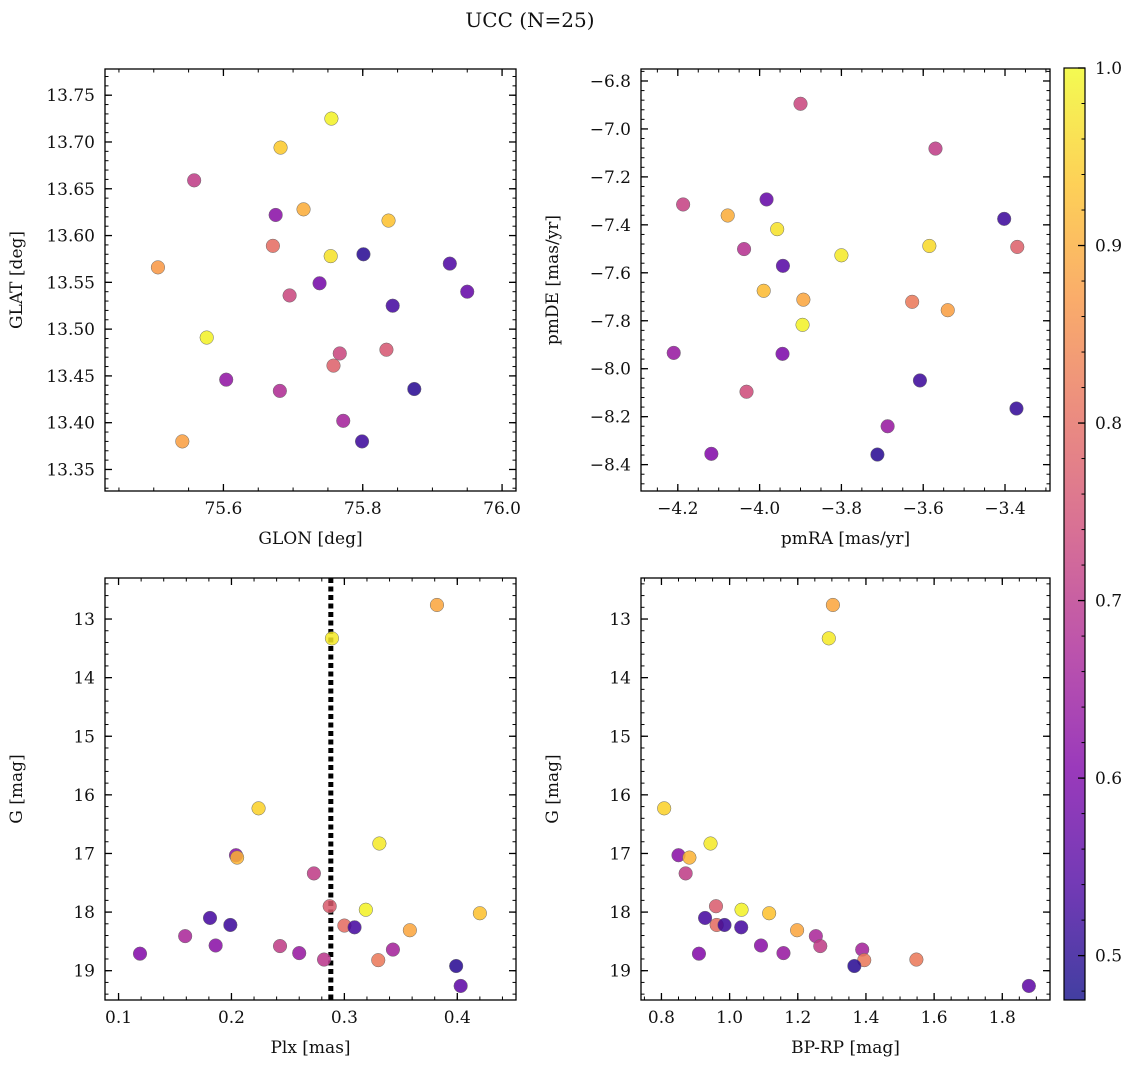  I want to click on x-tick-label: 1.0, so click(729, 1018).